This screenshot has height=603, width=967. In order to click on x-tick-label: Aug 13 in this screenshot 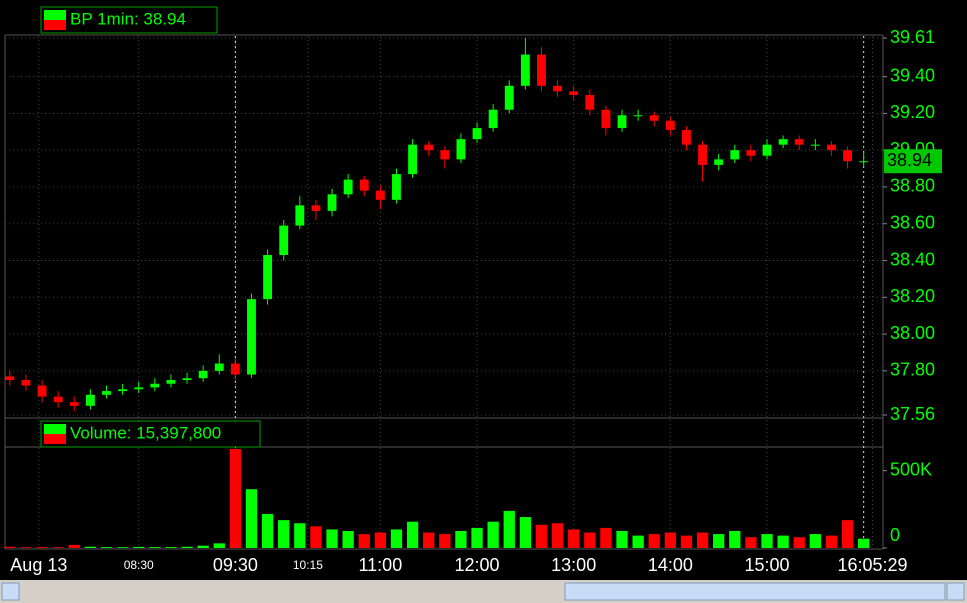, I will do `click(38, 565)`.